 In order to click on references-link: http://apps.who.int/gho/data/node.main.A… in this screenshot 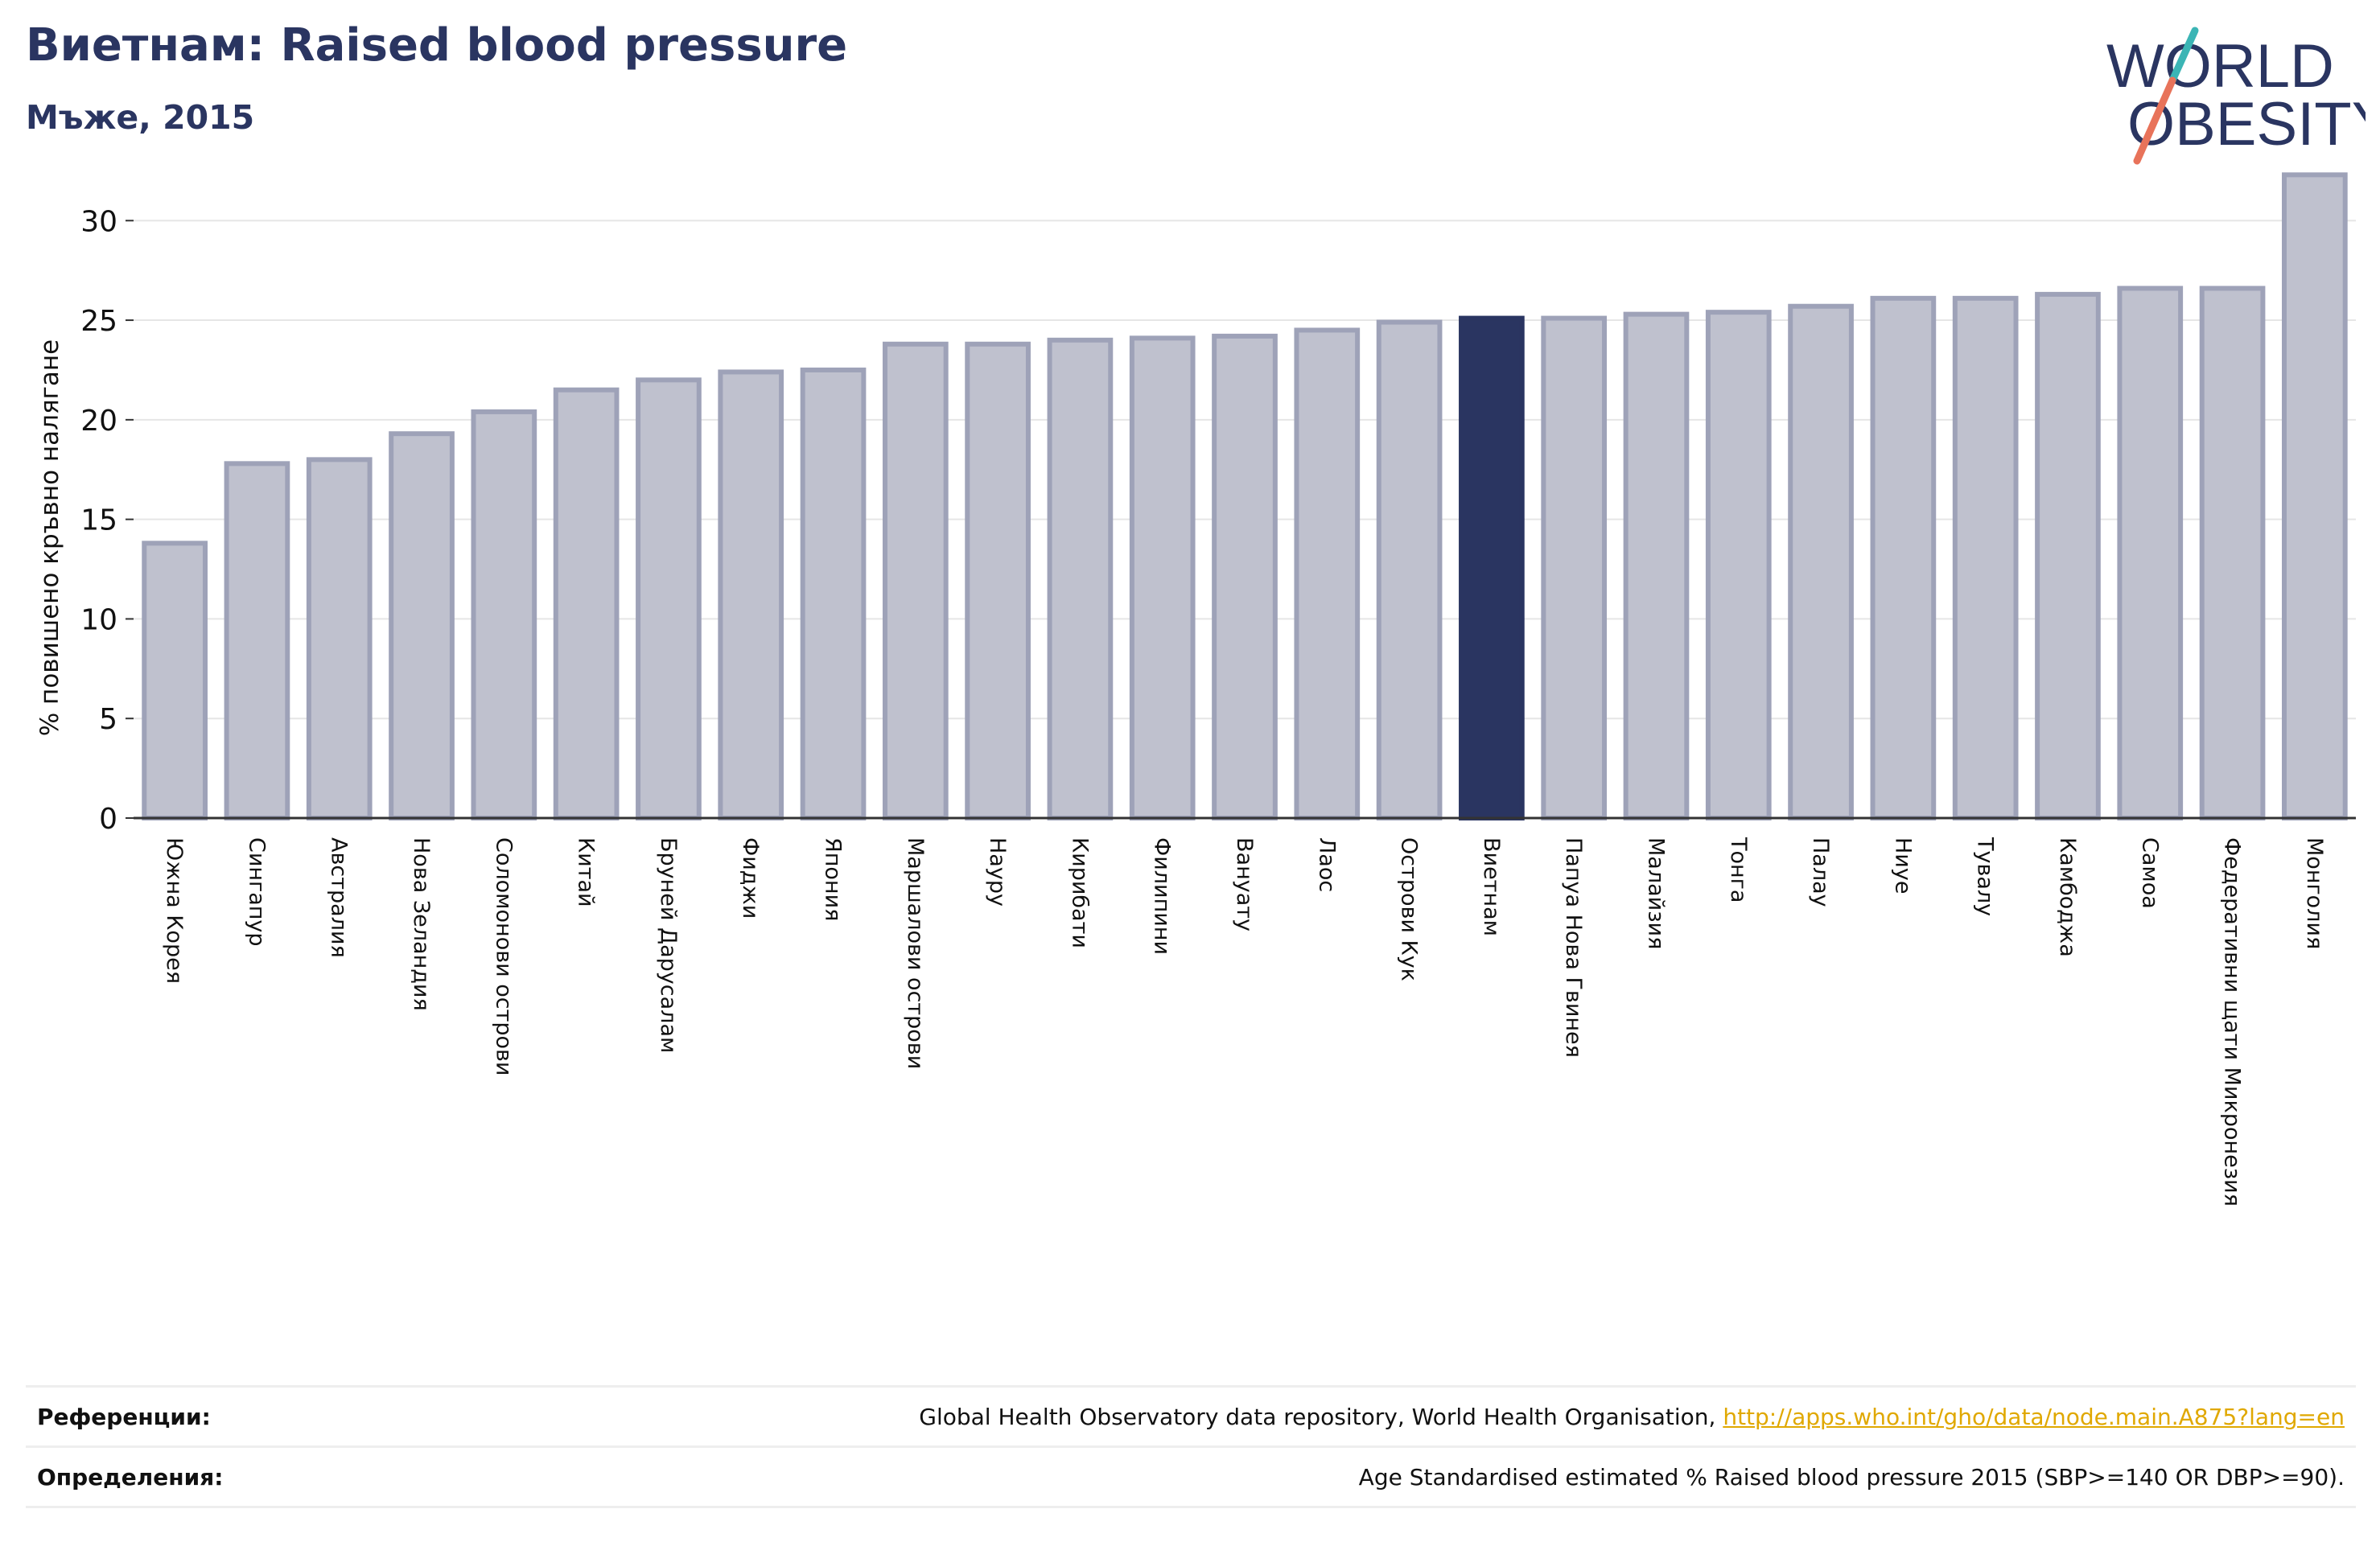, I will do `click(2034, 1417)`.